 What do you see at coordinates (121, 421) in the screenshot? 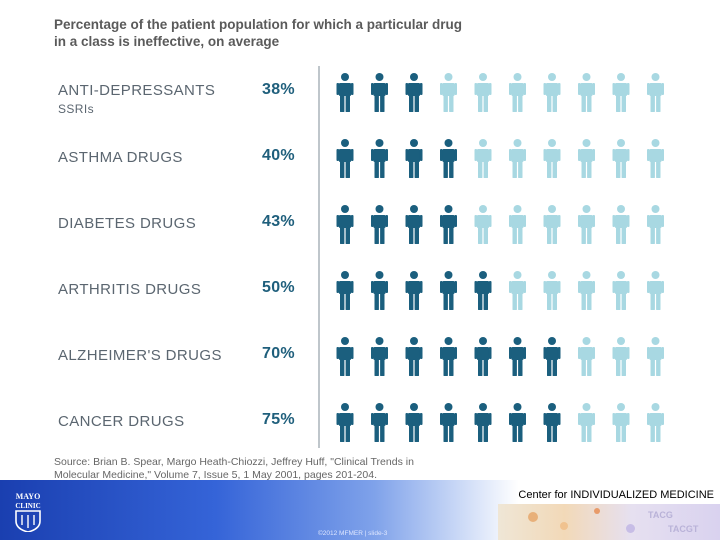
I see `row-label-cancer: CANCER DRUGS` at bounding box center [121, 421].